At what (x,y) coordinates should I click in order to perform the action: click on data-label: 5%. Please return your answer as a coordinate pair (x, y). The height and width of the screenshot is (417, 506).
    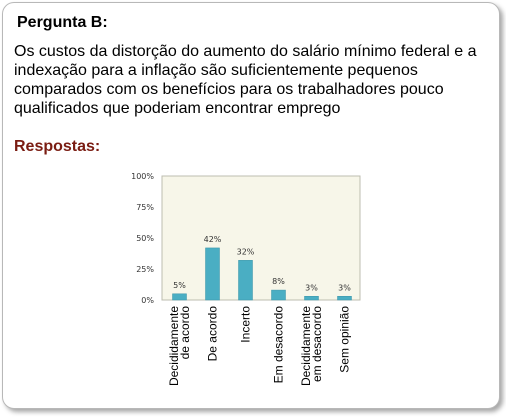
    Looking at the image, I should click on (179, 285).